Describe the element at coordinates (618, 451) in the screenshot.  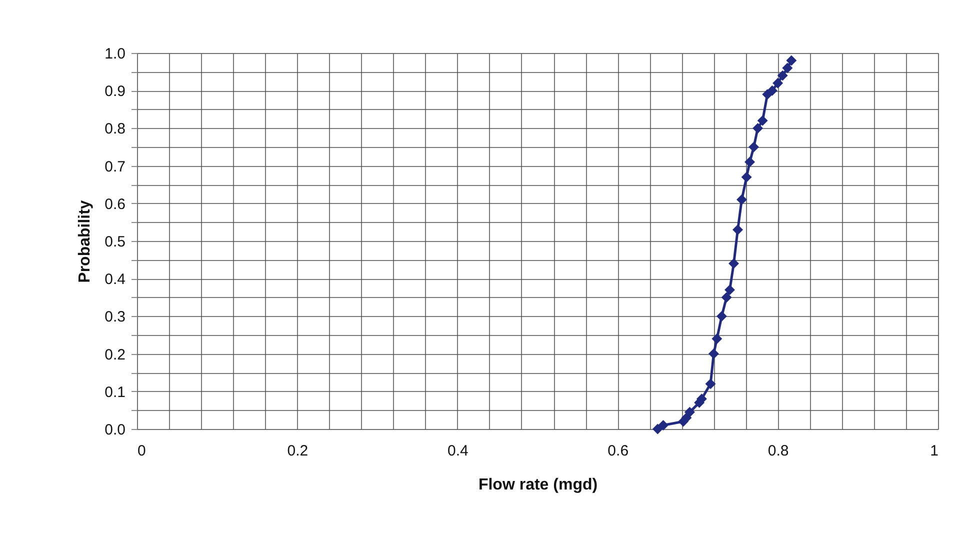
I see `x-tick-label: 0.6` at that location.